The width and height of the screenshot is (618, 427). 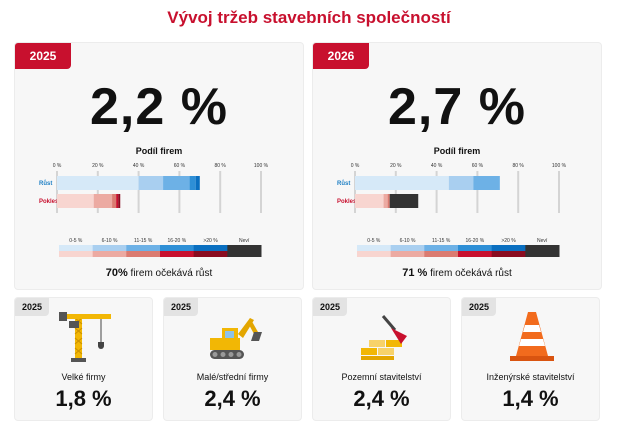 What do you see at coordinates (159, 107) in the screenshot?
I see `headline-value: 2,2 %` at bounding box center [159, 107].